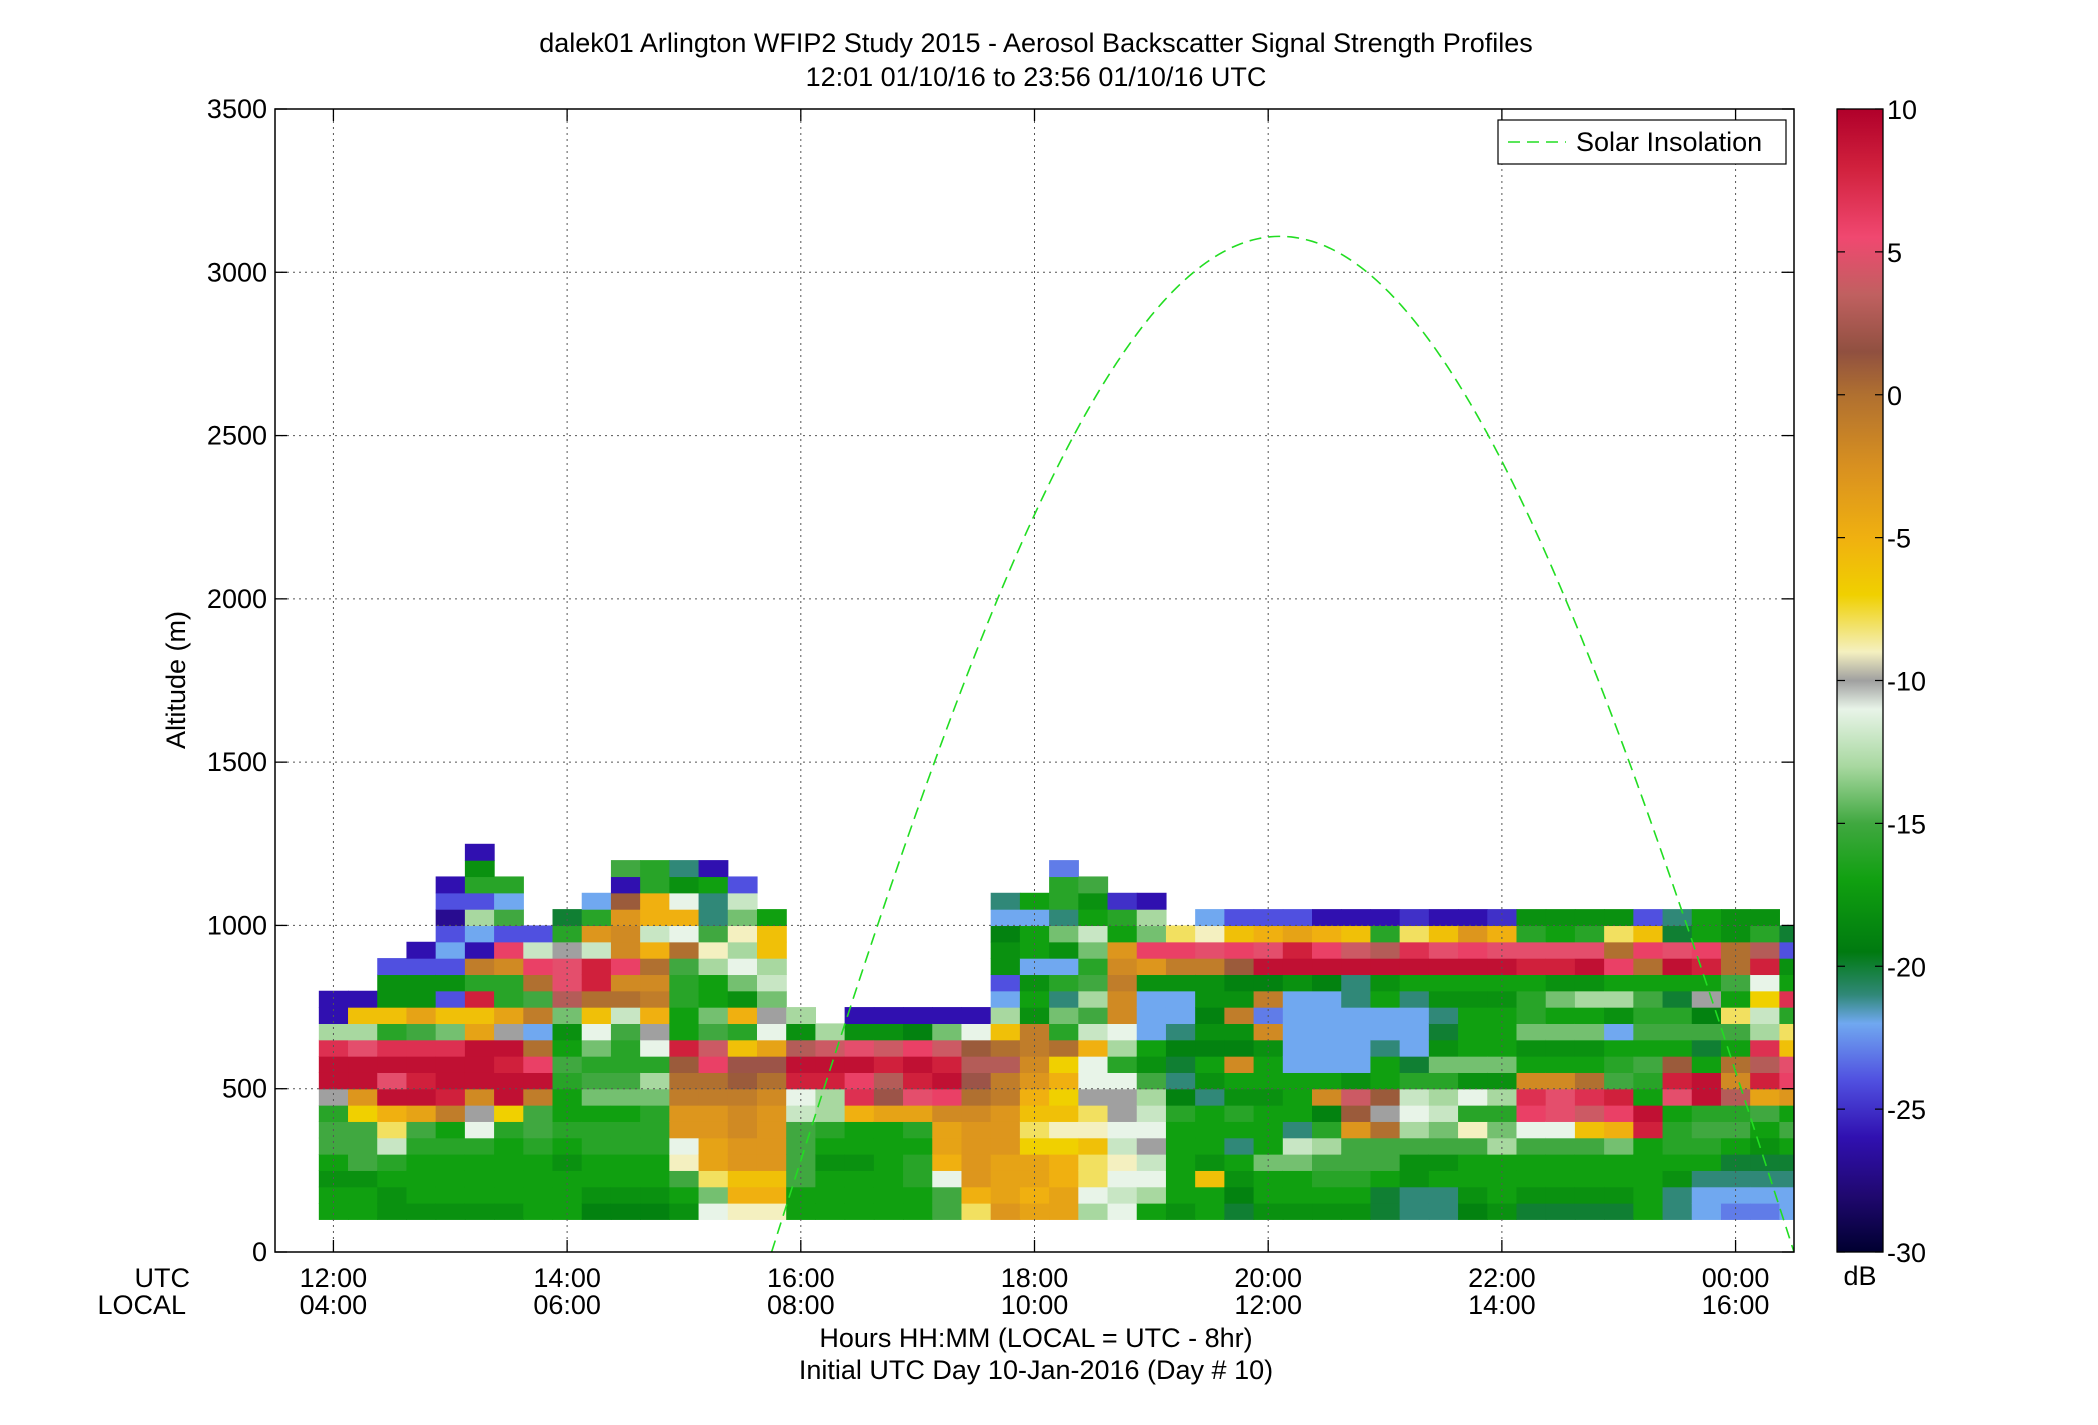  What do you see at coordinates (334, 1305) in the screenshot?
I see `x-tick-label-local: 04:00` at bounding box center [334, 1305].